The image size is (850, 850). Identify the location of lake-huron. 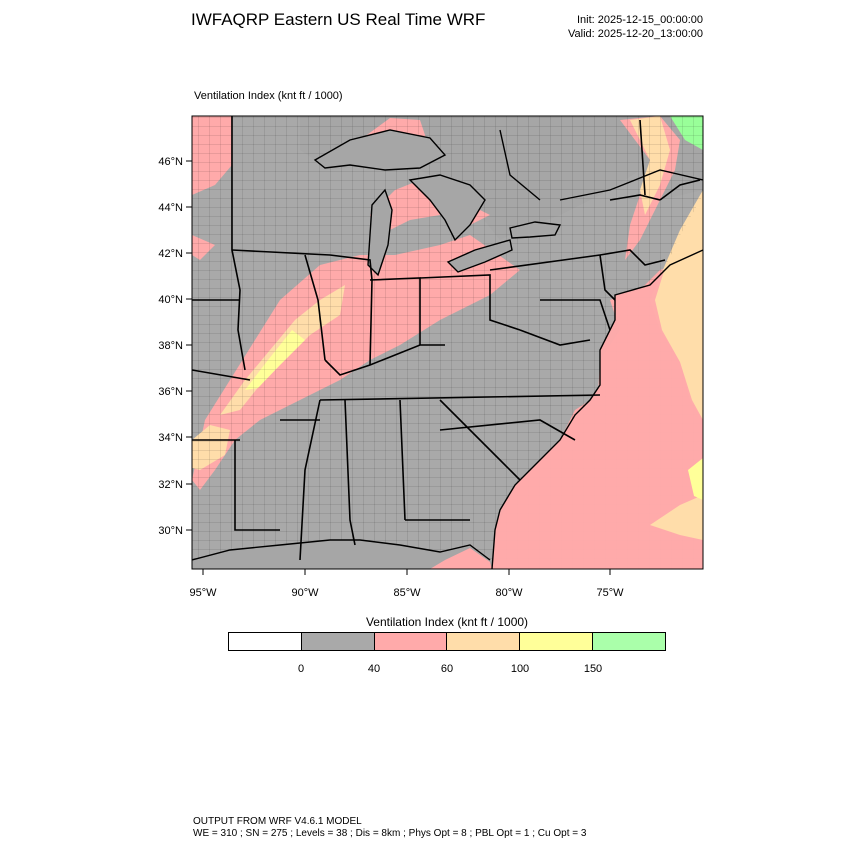
(447, 207).